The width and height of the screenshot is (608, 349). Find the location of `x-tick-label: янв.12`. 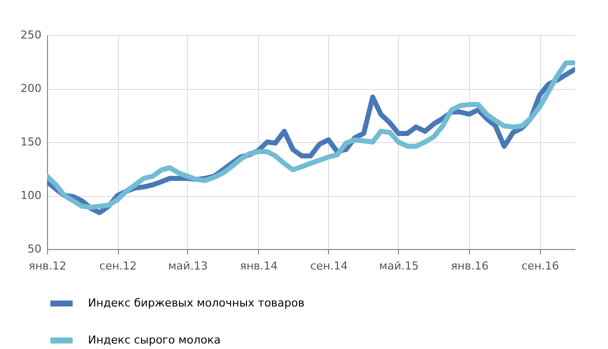

x-tick-label: янв.12 is located at coordinates (47, 266).